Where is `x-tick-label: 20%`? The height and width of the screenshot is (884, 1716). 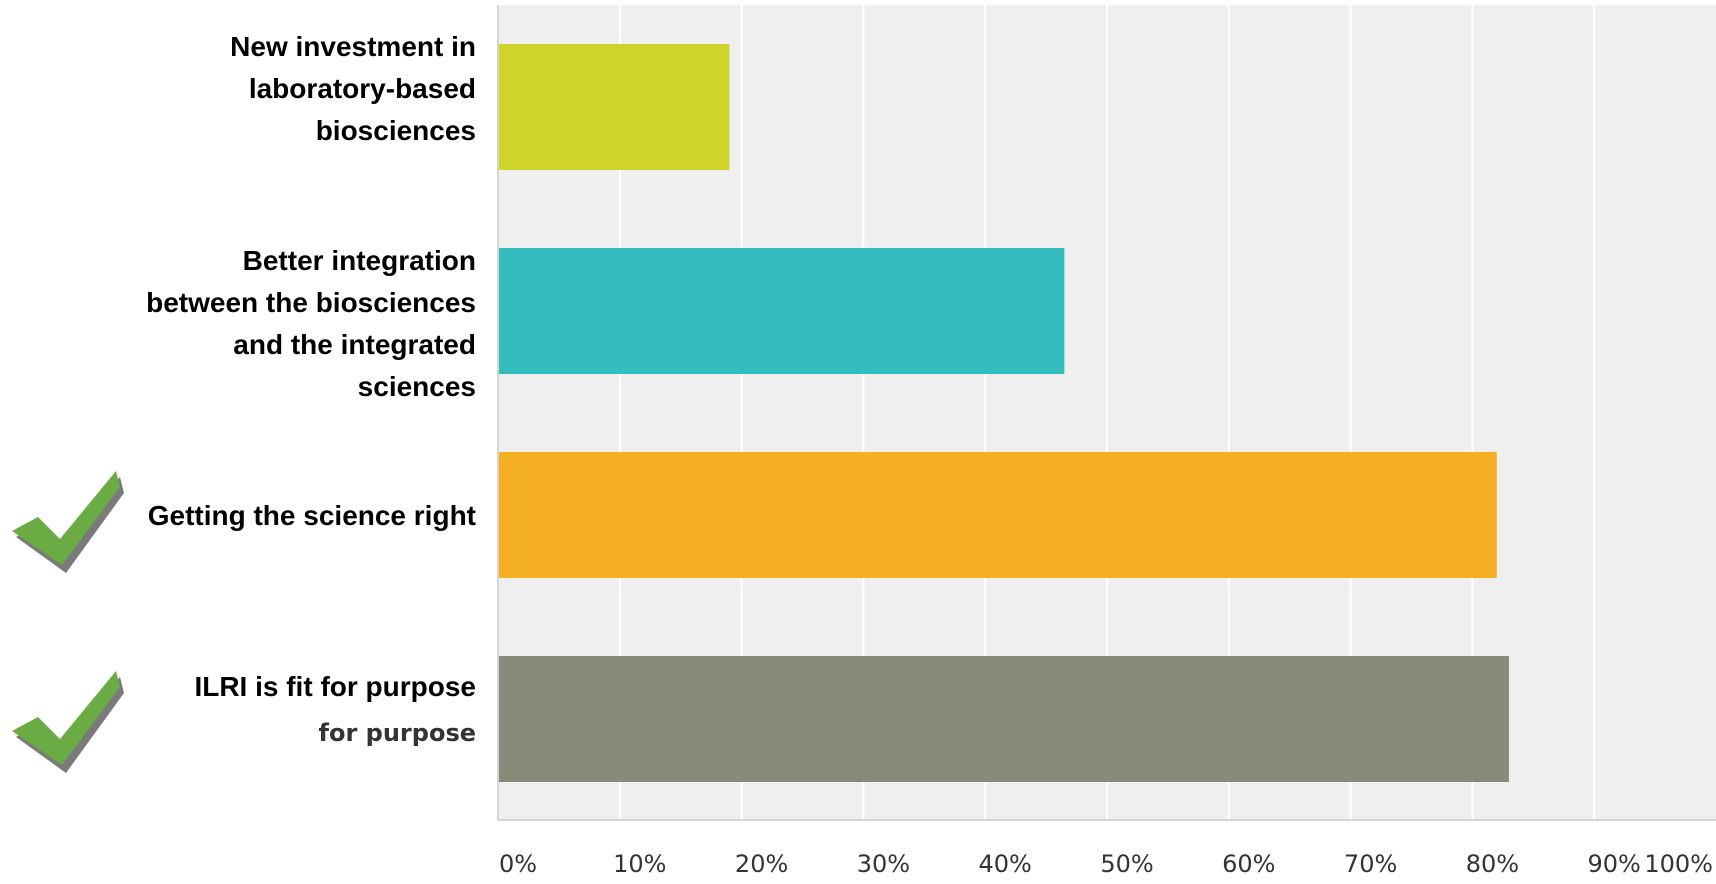
x-tick-label: 20% is located at coordinates (761, 864).